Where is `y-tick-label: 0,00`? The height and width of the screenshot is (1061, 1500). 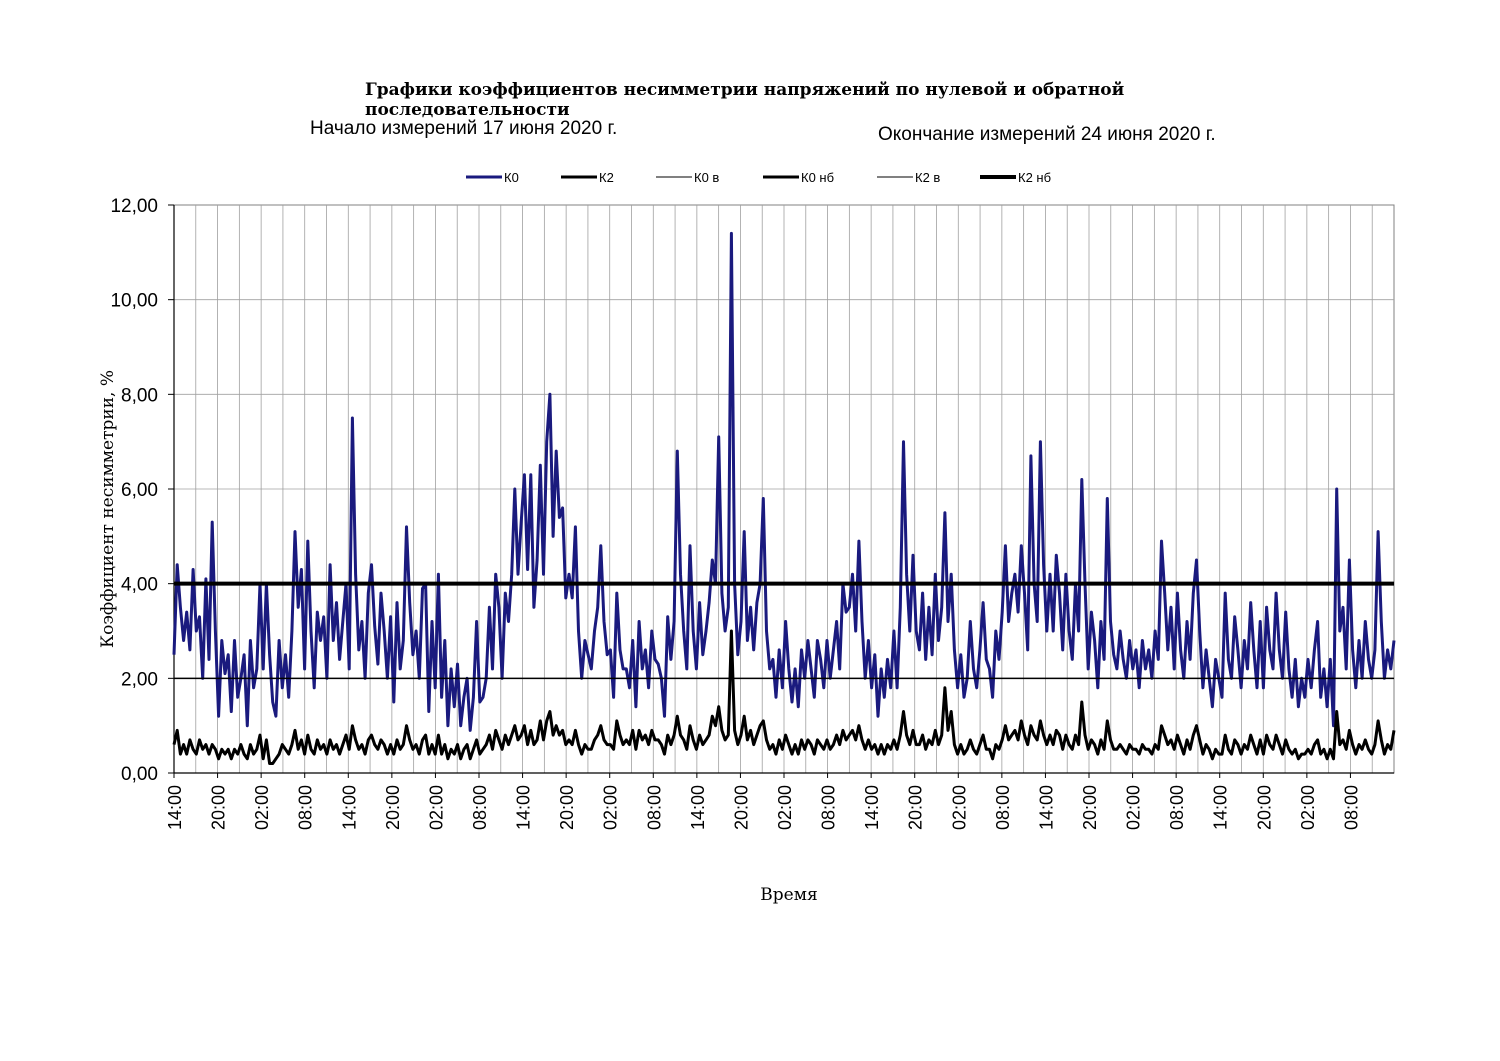
y-tick-label: 0,00 is located at coordinates (139, 774).